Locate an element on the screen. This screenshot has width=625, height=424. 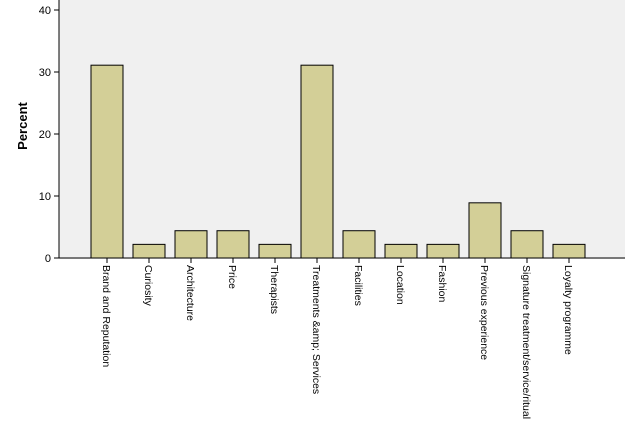
x-tick-label: Treatments &amp; Services is located at coordinates (316, 329).